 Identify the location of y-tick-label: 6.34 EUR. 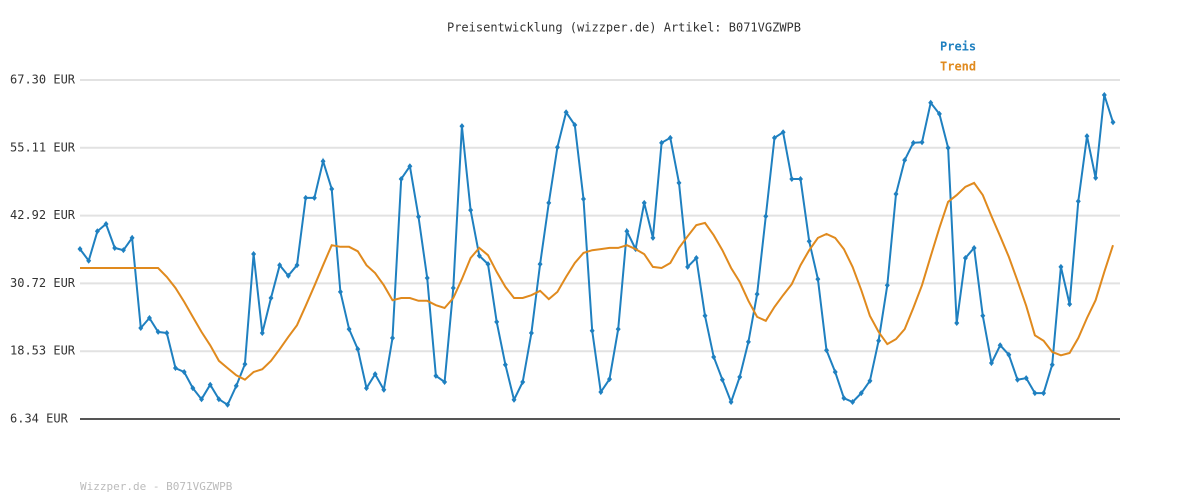
(39, 419).